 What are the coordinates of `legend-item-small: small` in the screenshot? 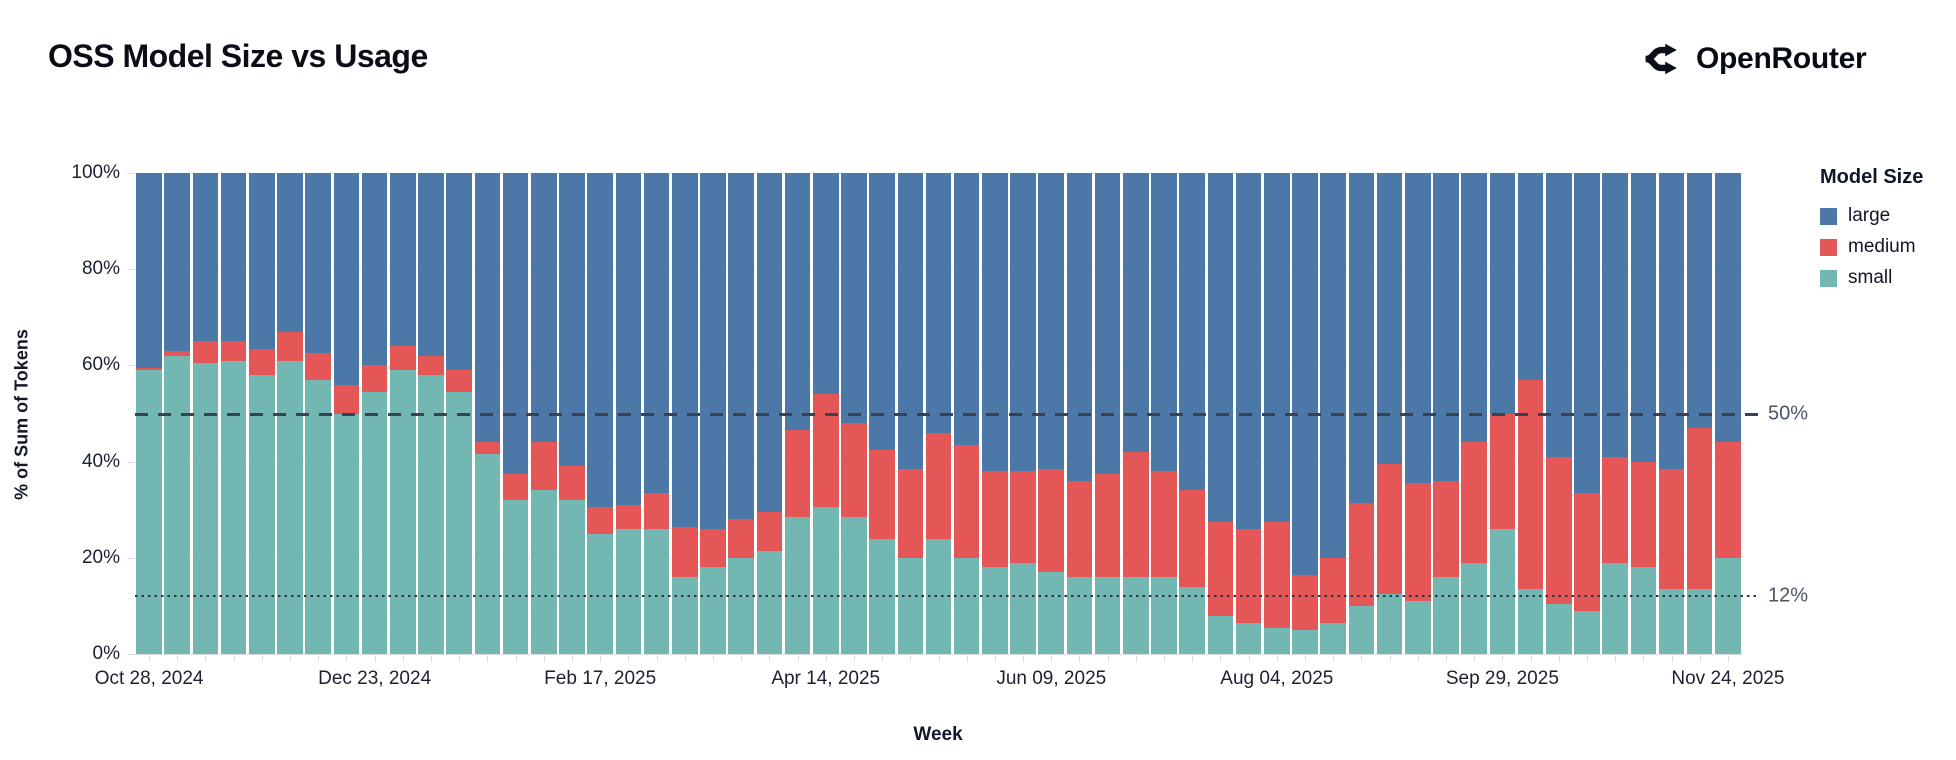 It's located at (1871, 278).